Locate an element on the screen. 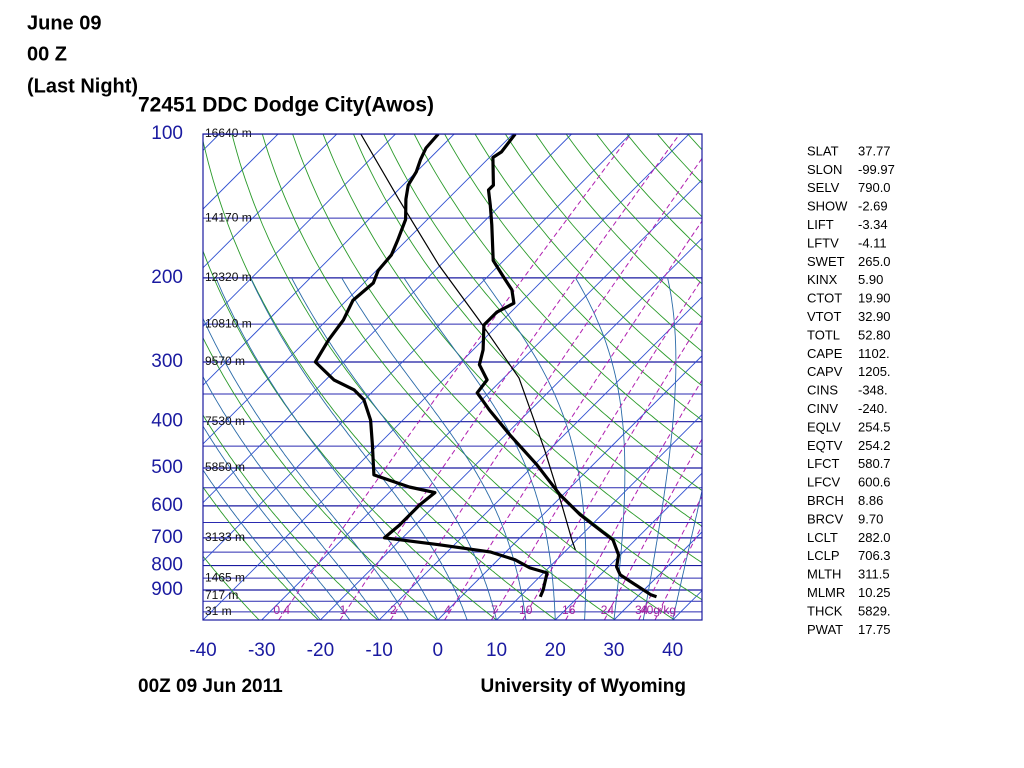 This screenshot has height=768, width=1024. index-name: LCLT is located at coordinates (822, 537).